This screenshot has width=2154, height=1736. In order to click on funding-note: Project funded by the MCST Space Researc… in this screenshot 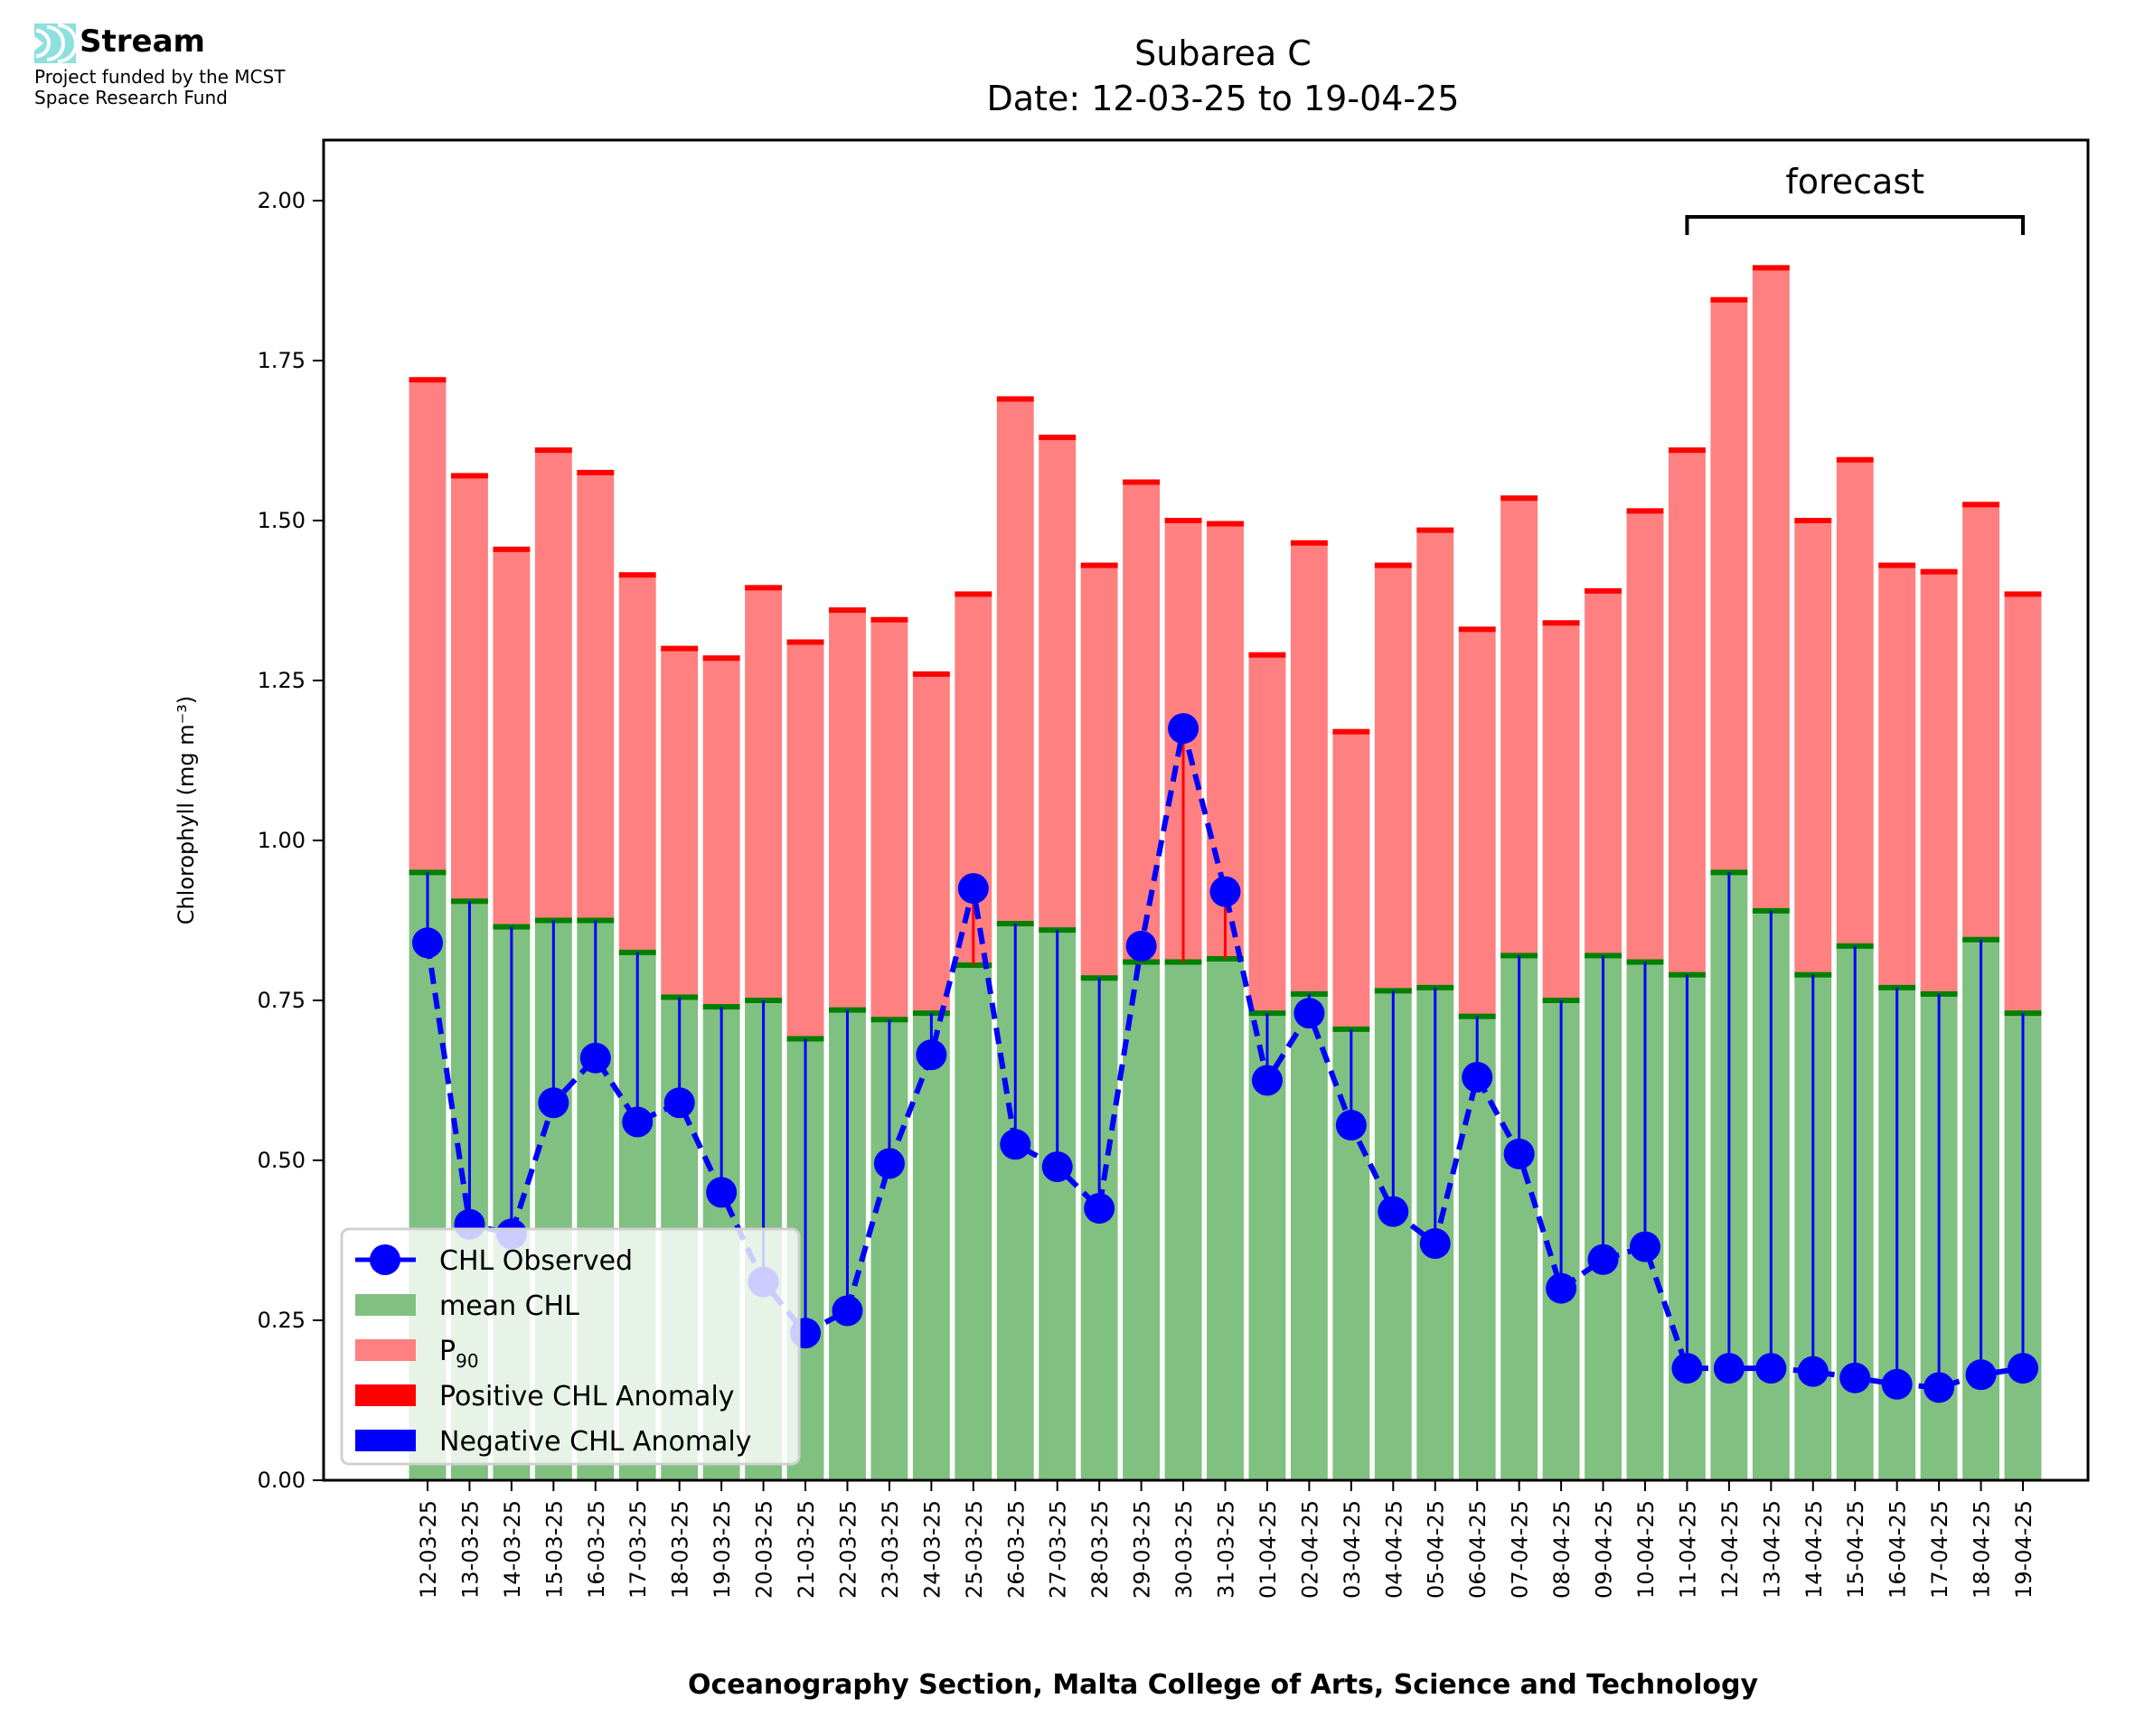, I will do `click(159, 87)`.